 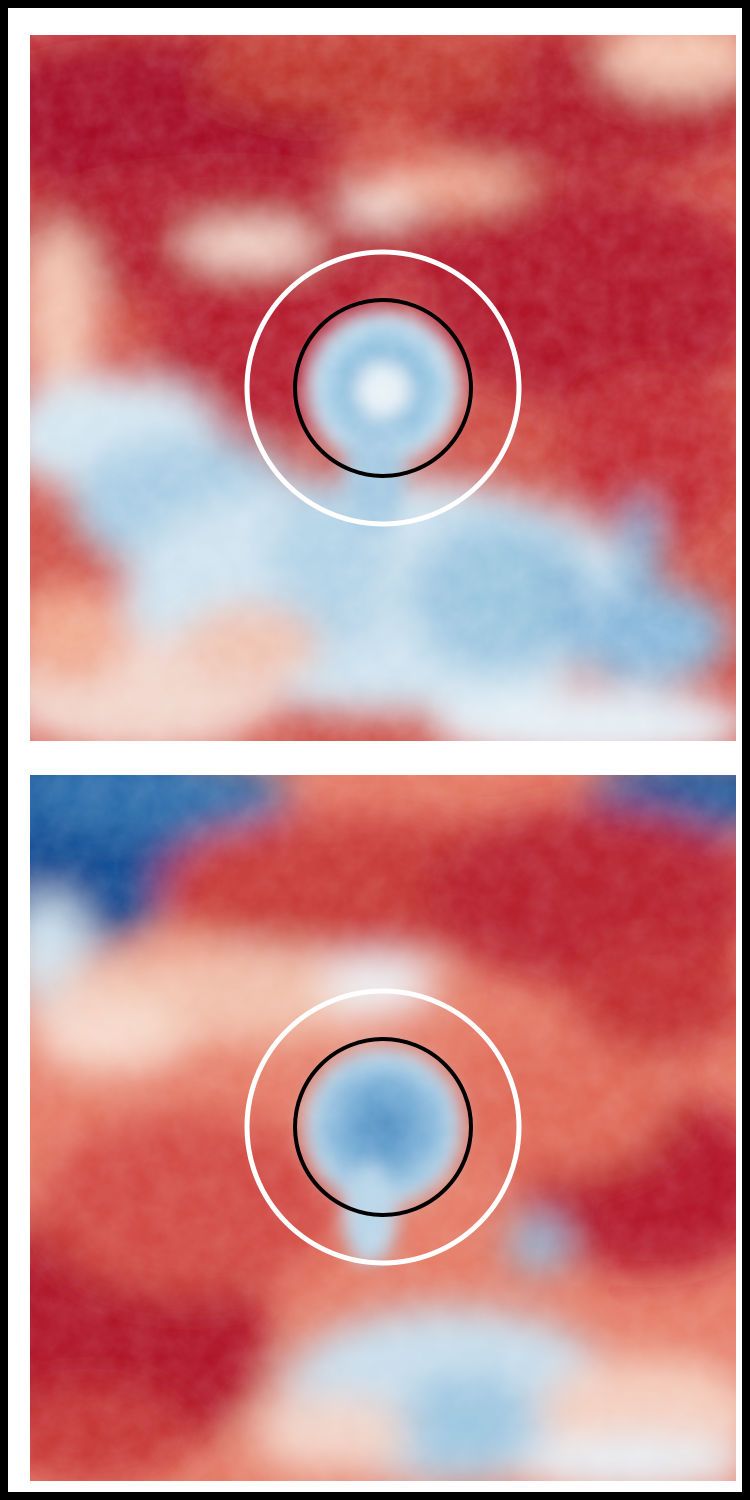 I want to click on inner-ring-bottom, so click(x=383, y=1127).